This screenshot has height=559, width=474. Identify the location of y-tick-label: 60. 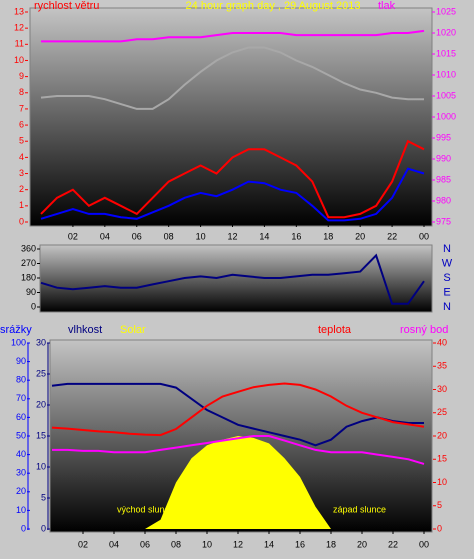
(21, 417).